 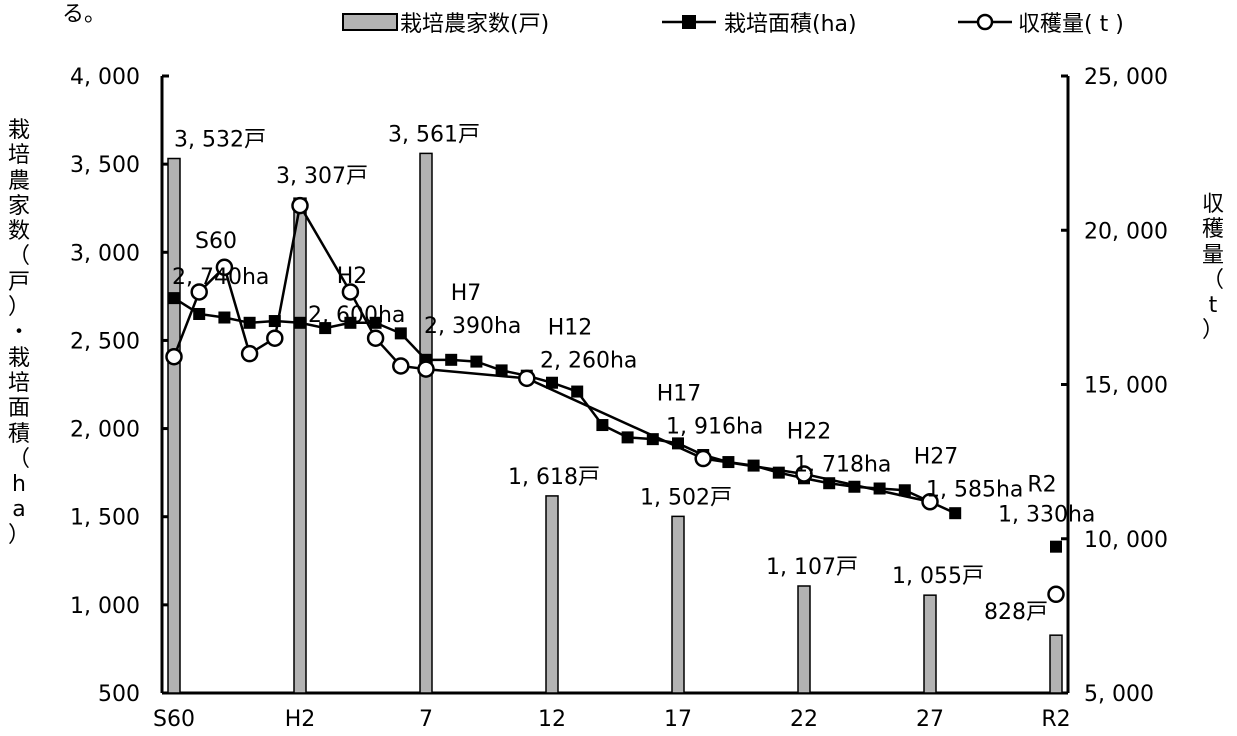 I want to click on annotation-value: 2, 260ha, so click(x=588, y=361).